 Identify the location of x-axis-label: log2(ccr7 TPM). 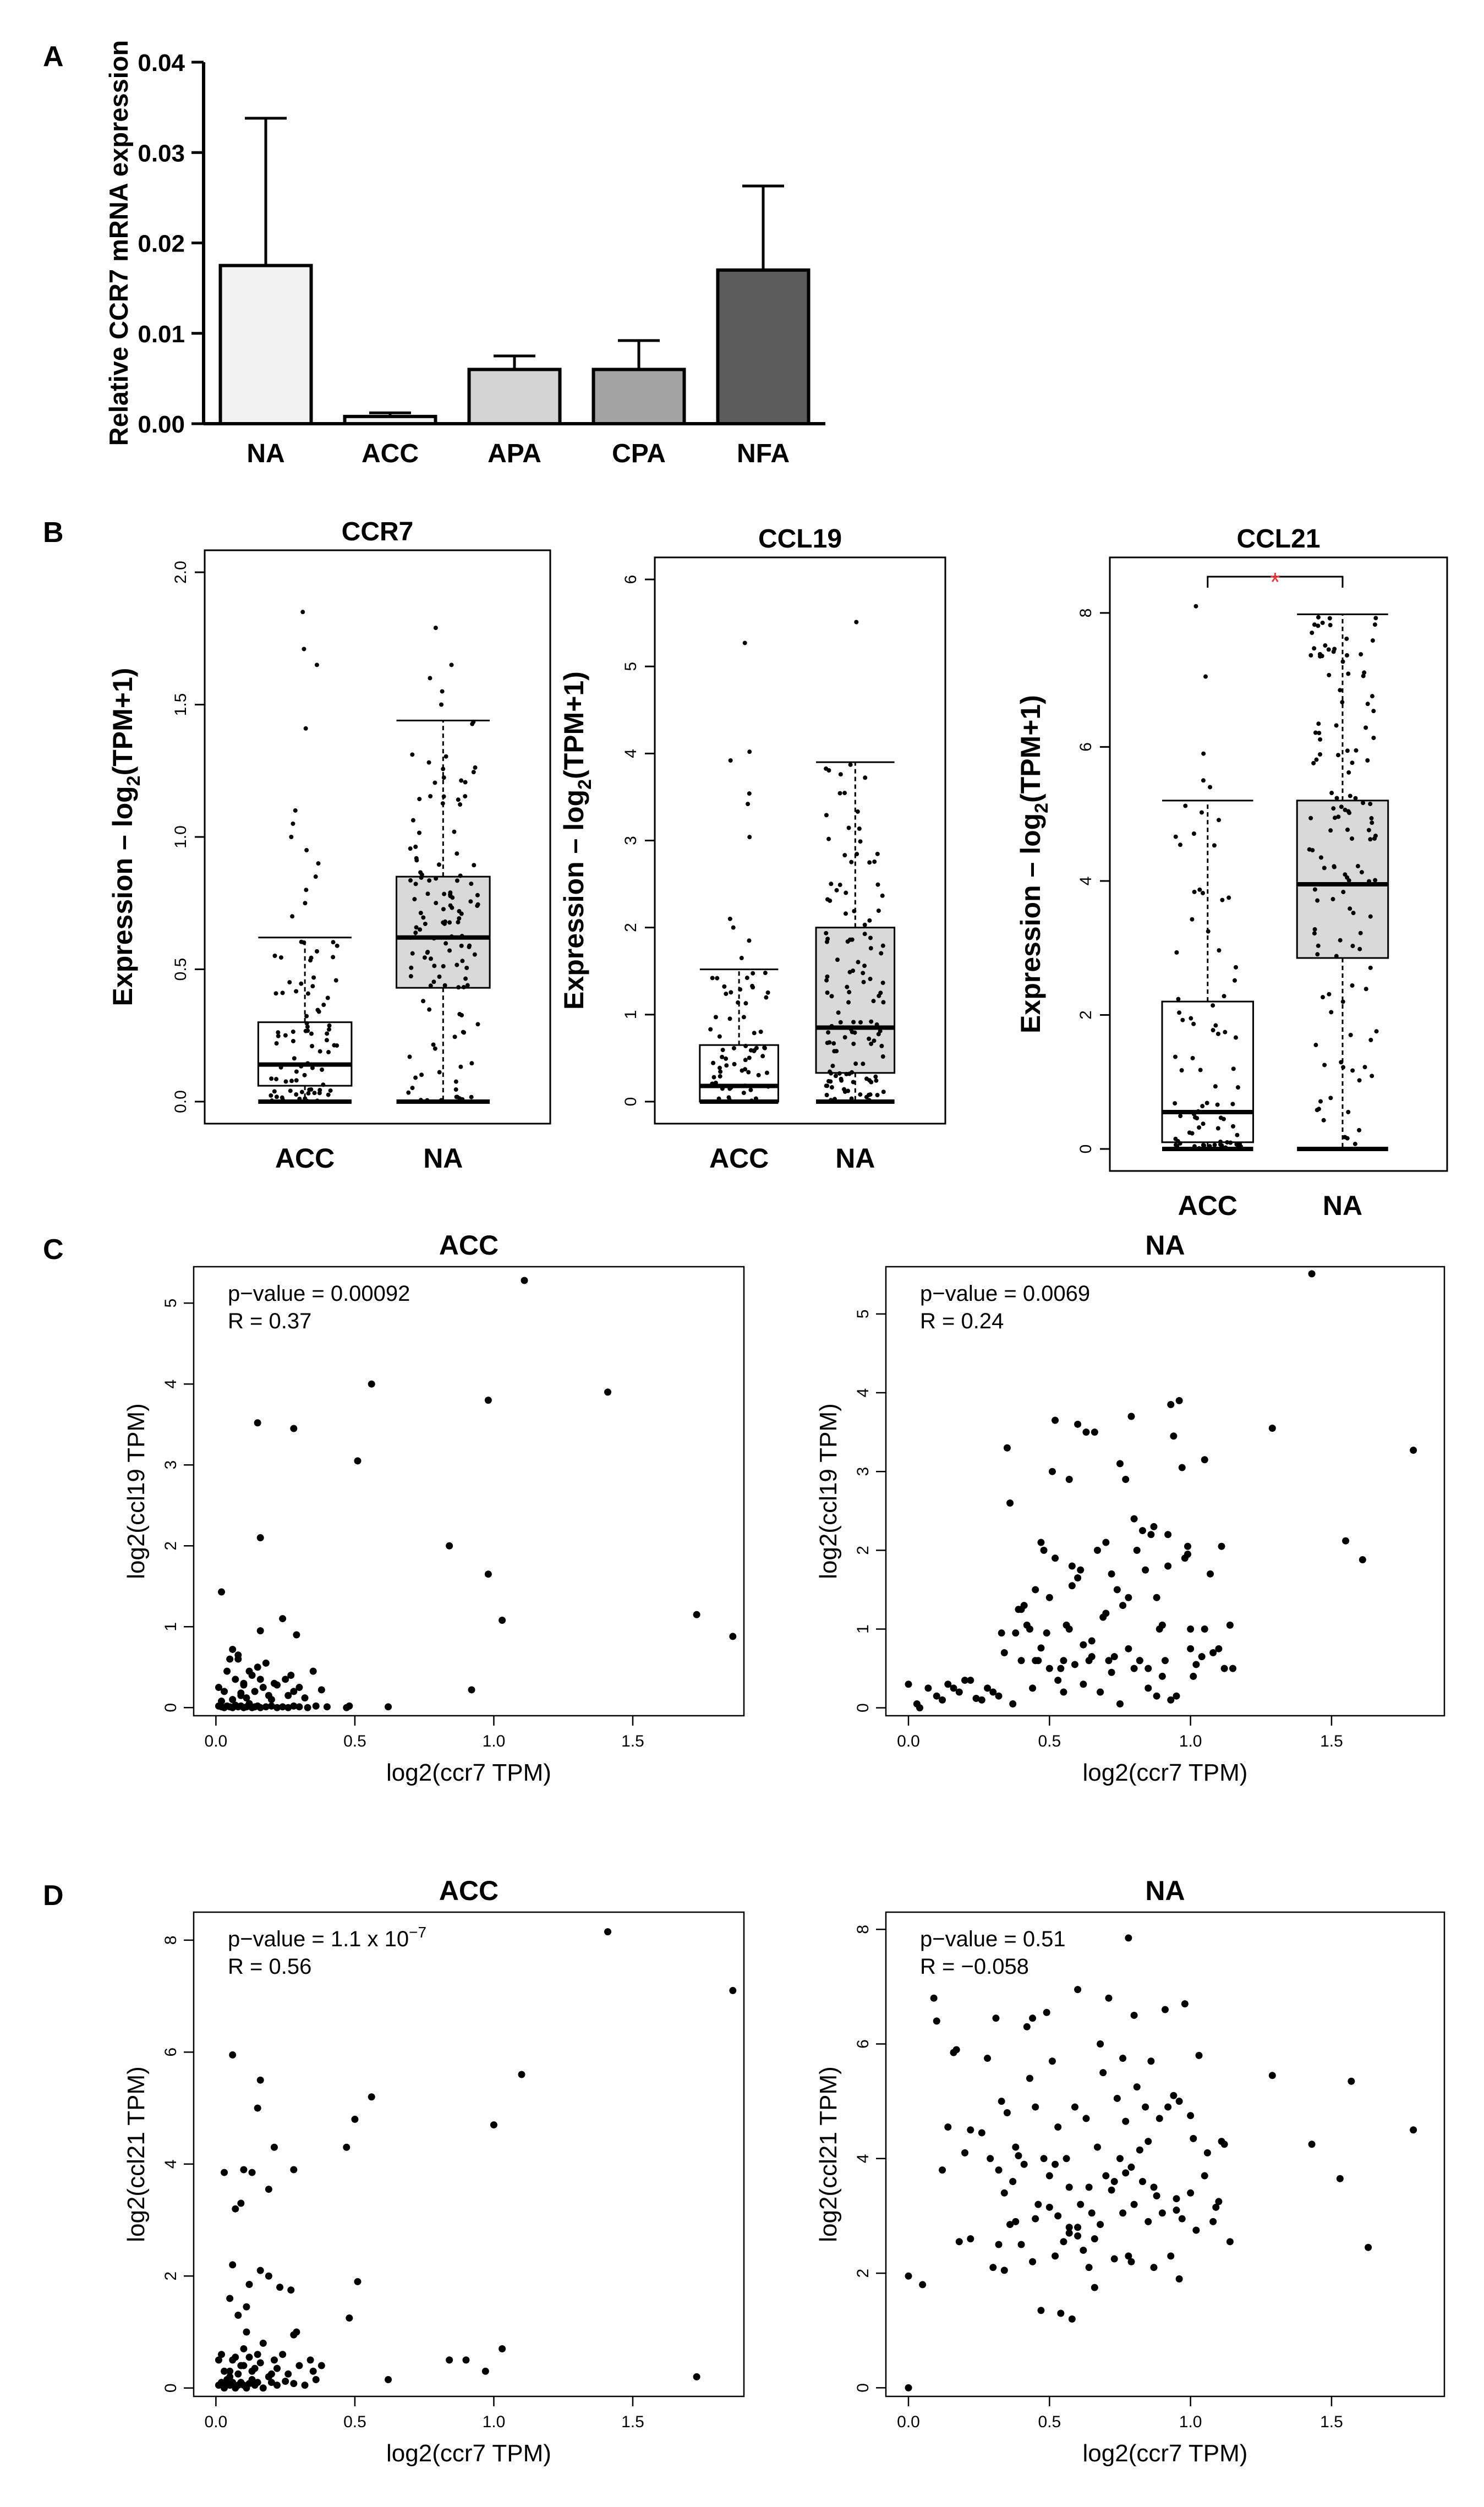
(468, 2453).